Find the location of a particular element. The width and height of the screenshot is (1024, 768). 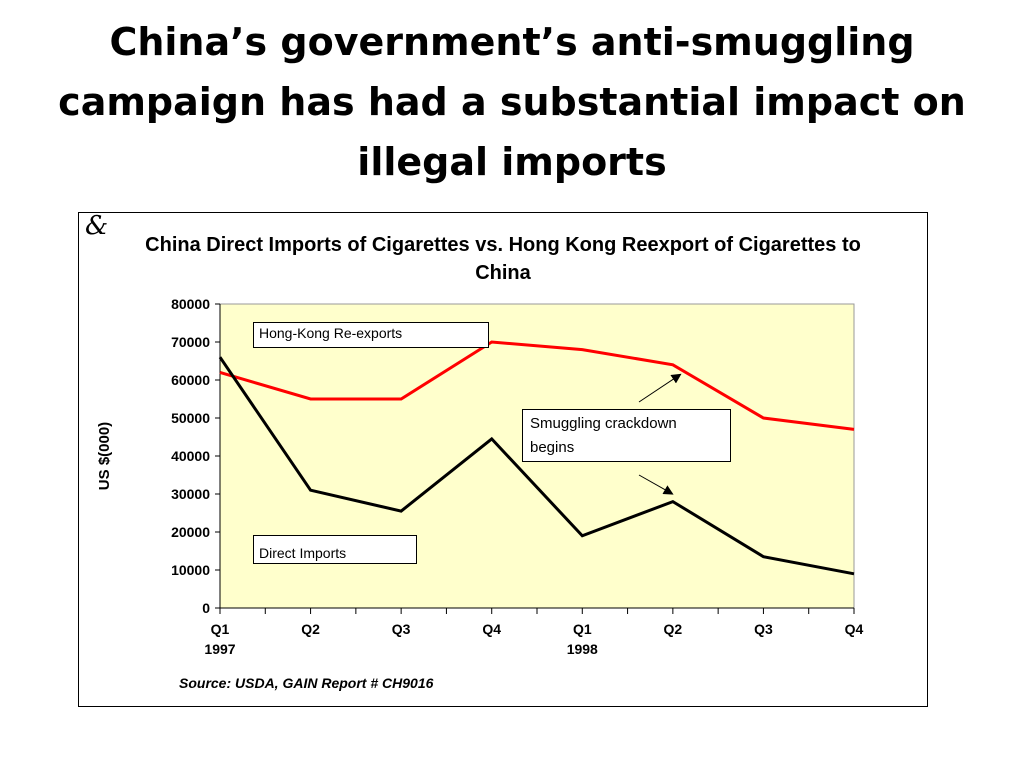

hong-kong-reexports-line is located at coordinates (537, 385).